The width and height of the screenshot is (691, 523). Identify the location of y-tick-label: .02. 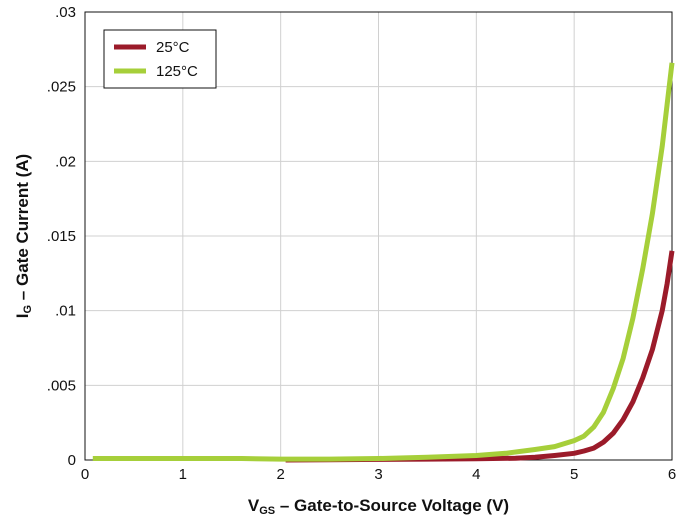
(65, 161).